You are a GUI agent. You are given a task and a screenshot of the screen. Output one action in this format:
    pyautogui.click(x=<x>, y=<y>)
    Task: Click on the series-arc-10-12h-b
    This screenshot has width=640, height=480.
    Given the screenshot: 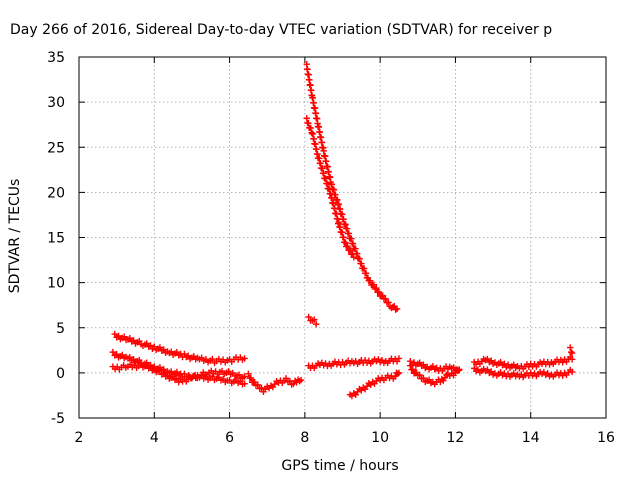 What is the action you would take?
    pyautogui.click(x=435, y=366)
    